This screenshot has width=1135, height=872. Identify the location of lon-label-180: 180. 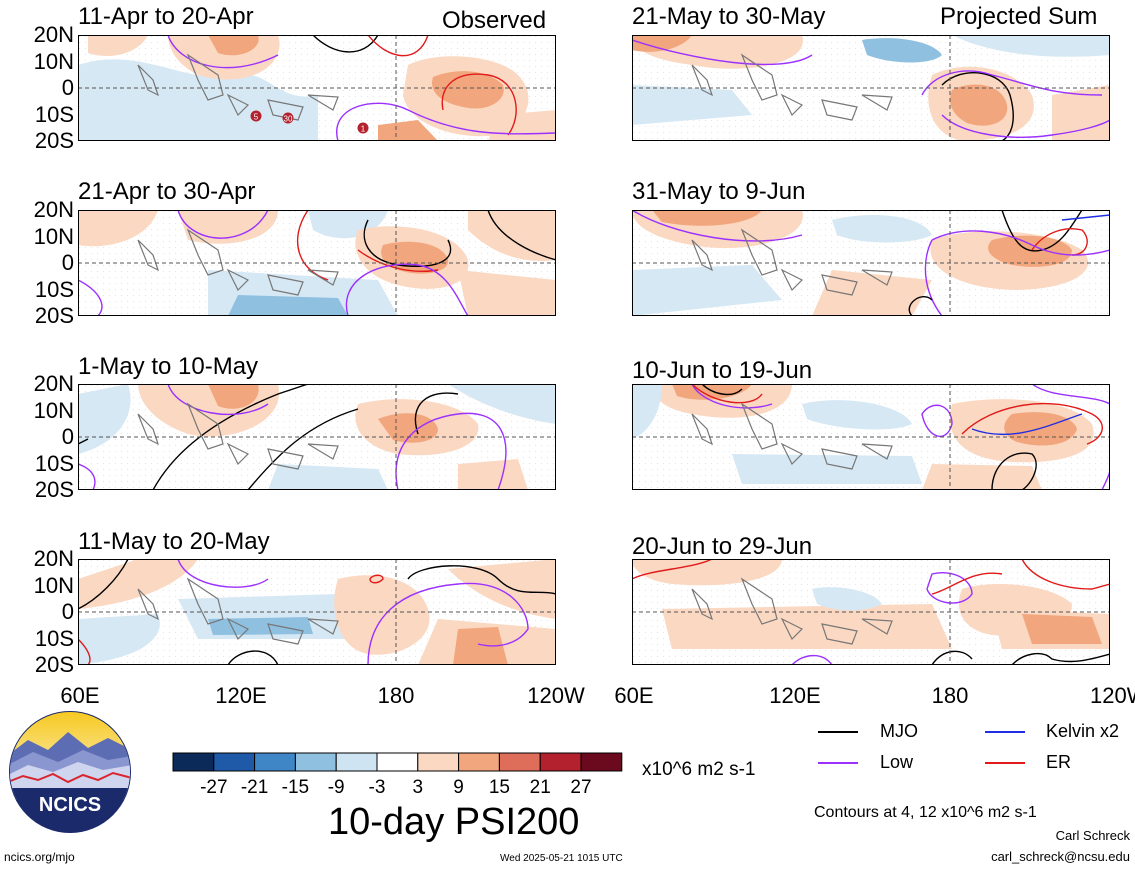
(396, 695).